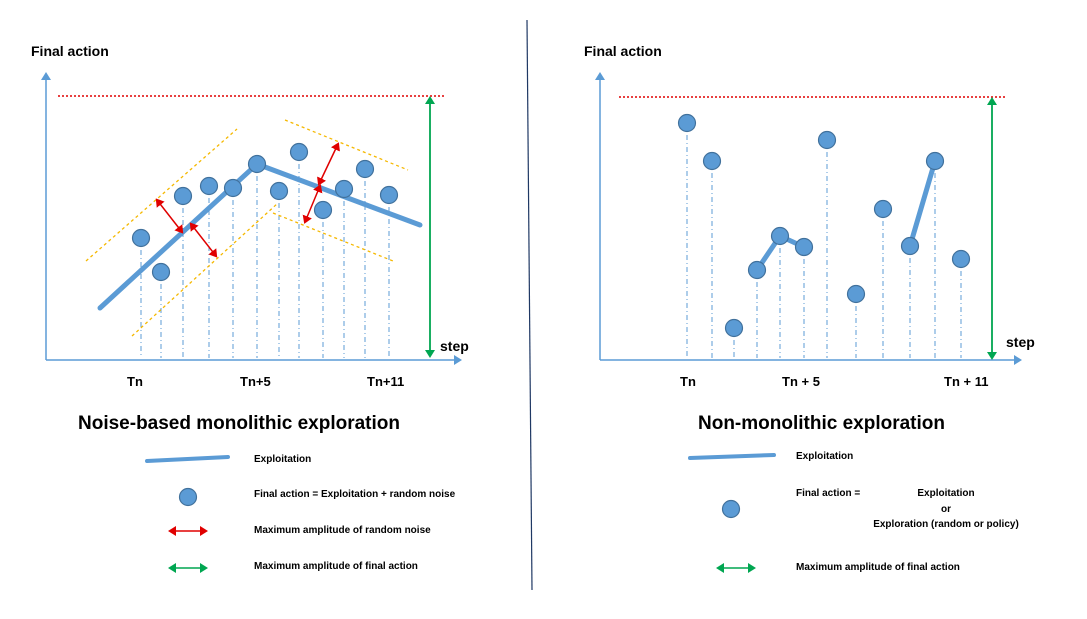 Image resolution: width=1087 pixels, height=619 pixels. I want to click on legend-final-action-line3: Exploration (random or policy), so click(946, 524).